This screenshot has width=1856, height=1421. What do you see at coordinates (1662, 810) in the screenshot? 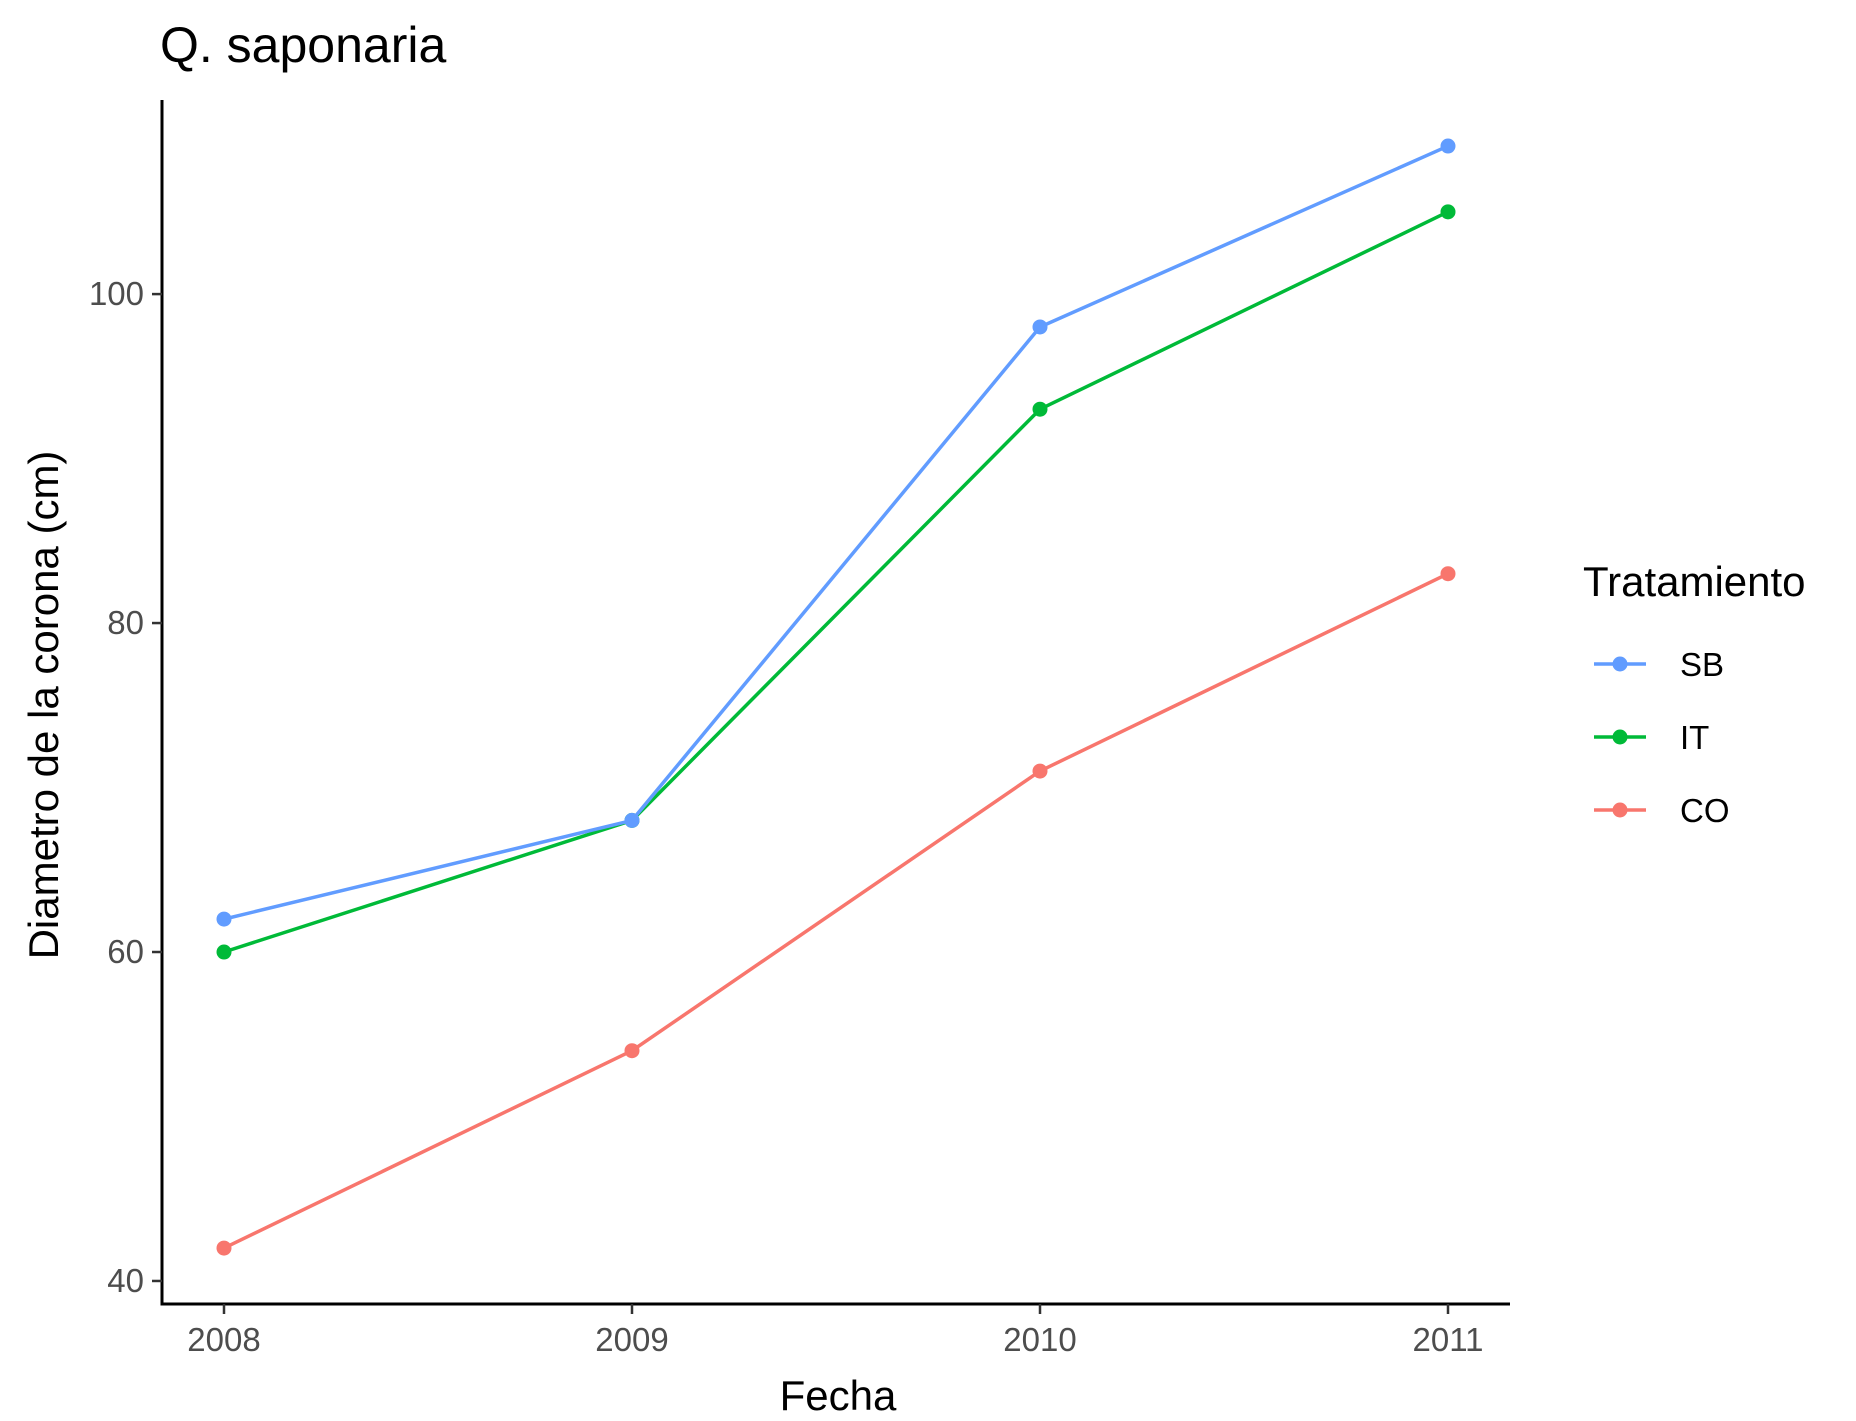
I see `legend-item-co: CO` at bounding box center [1662, 810].